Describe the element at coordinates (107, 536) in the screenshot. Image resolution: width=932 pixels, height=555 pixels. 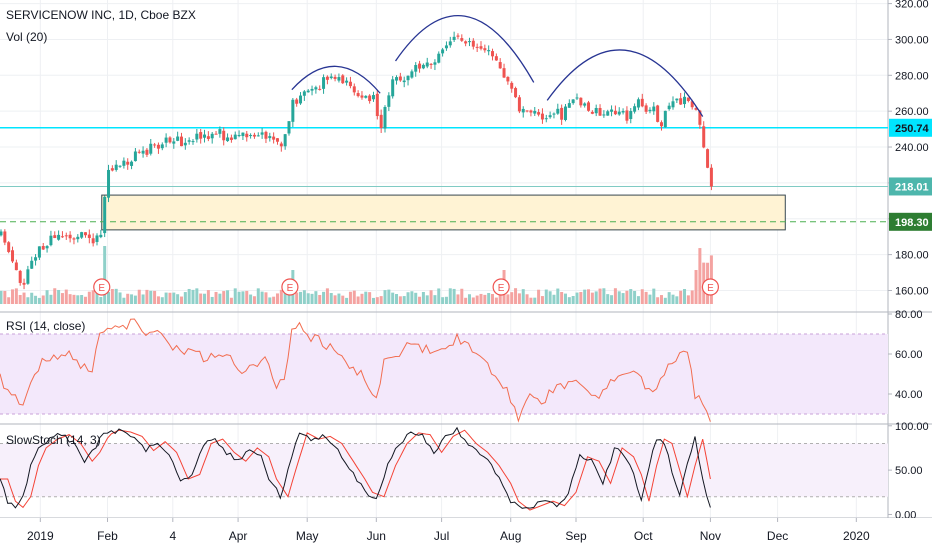
I see `time-tick-label: Feb` at that location.